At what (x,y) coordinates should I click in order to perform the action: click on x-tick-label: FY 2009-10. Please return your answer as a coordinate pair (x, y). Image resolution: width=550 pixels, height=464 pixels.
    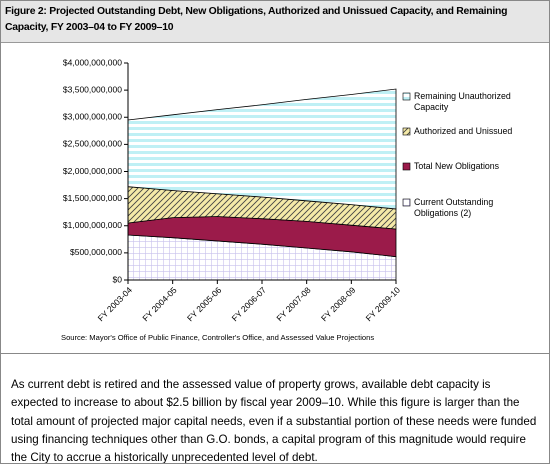
    Looking at the image, I should click on (383, 304).